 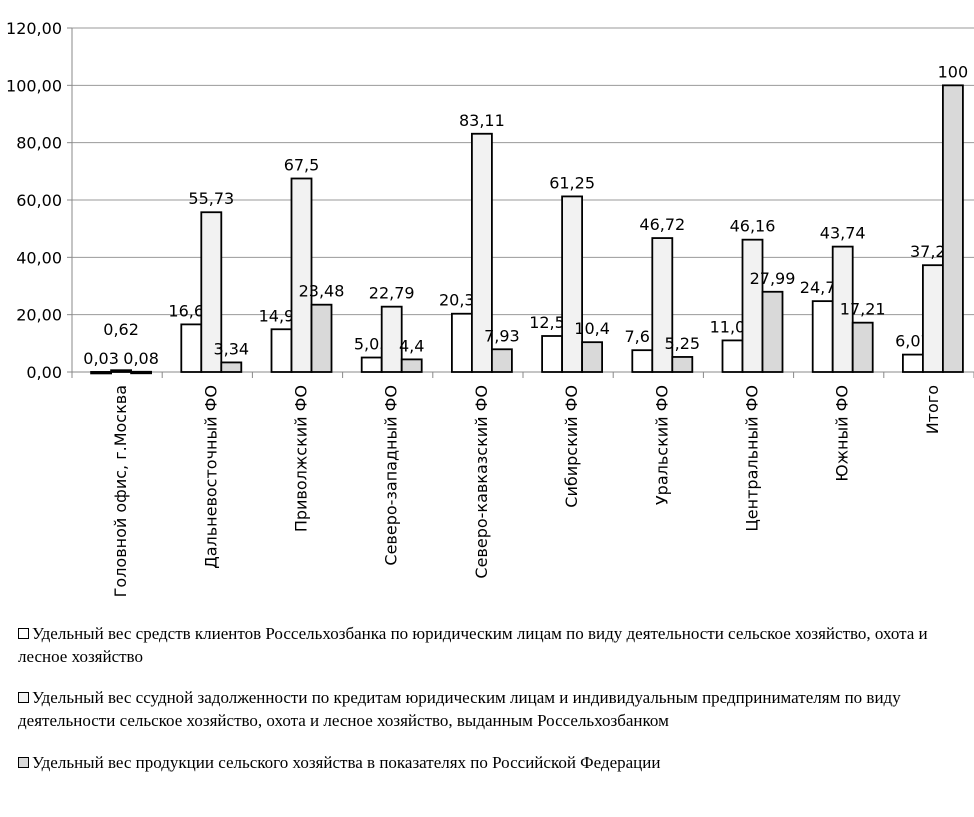 I want to click on category-label: Центральный ФО, so click(x=752, y=458).